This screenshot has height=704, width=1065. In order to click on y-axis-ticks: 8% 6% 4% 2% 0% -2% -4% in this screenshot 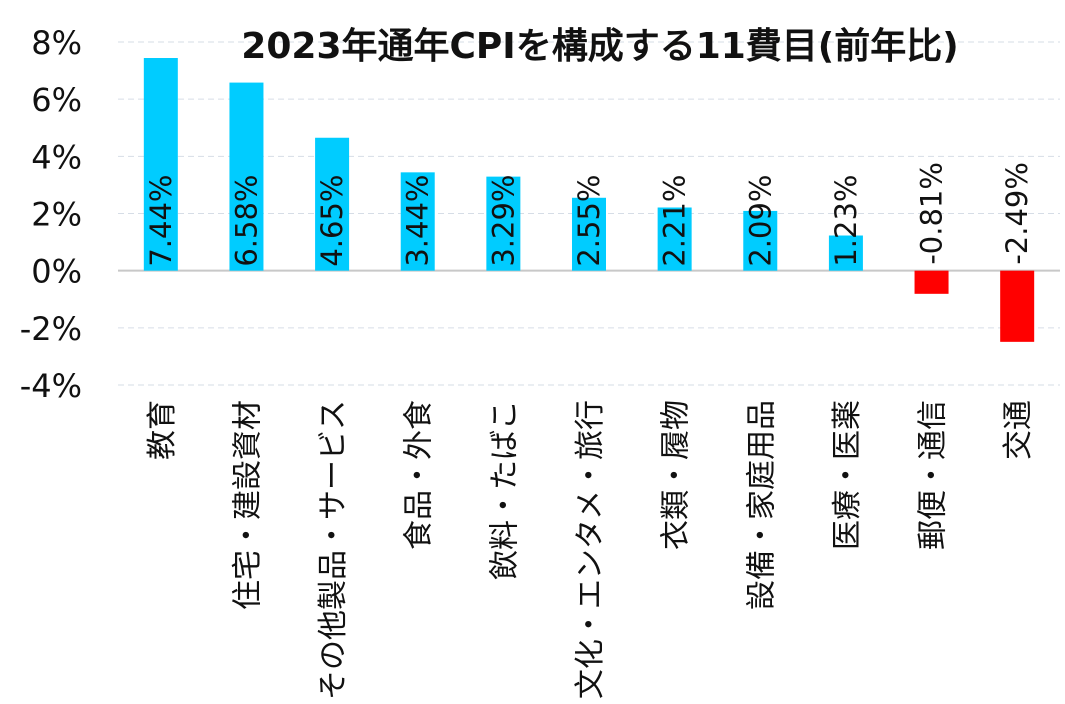, I will do `click(51, 214)`.